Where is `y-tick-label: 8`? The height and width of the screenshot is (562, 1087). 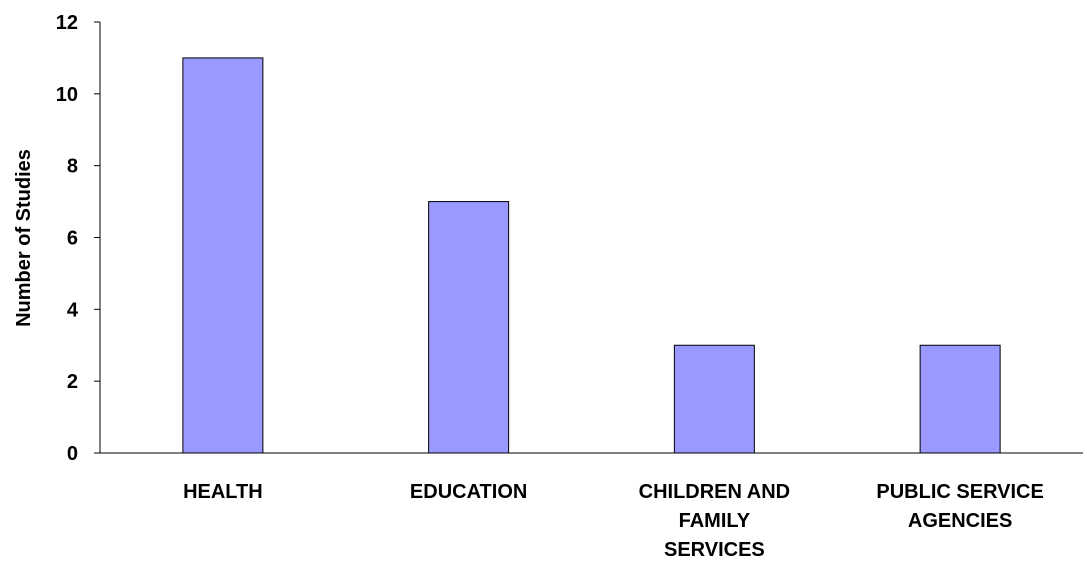 y-tick-label: 8 is located at coordinates (72, 167).